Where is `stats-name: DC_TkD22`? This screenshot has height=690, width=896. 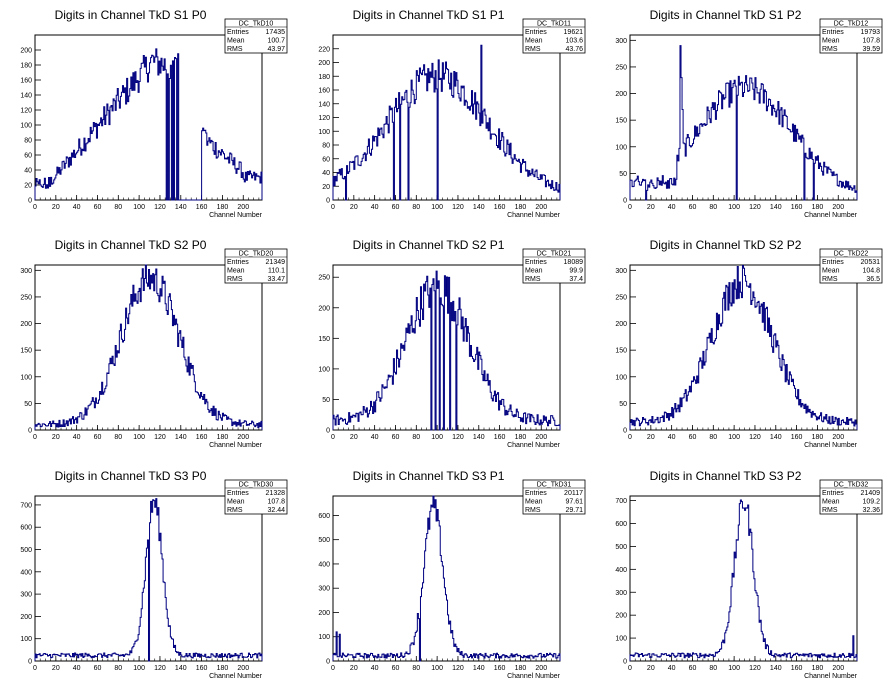 stats-name: DC_TkD22 is located at coordinates (851, 254).